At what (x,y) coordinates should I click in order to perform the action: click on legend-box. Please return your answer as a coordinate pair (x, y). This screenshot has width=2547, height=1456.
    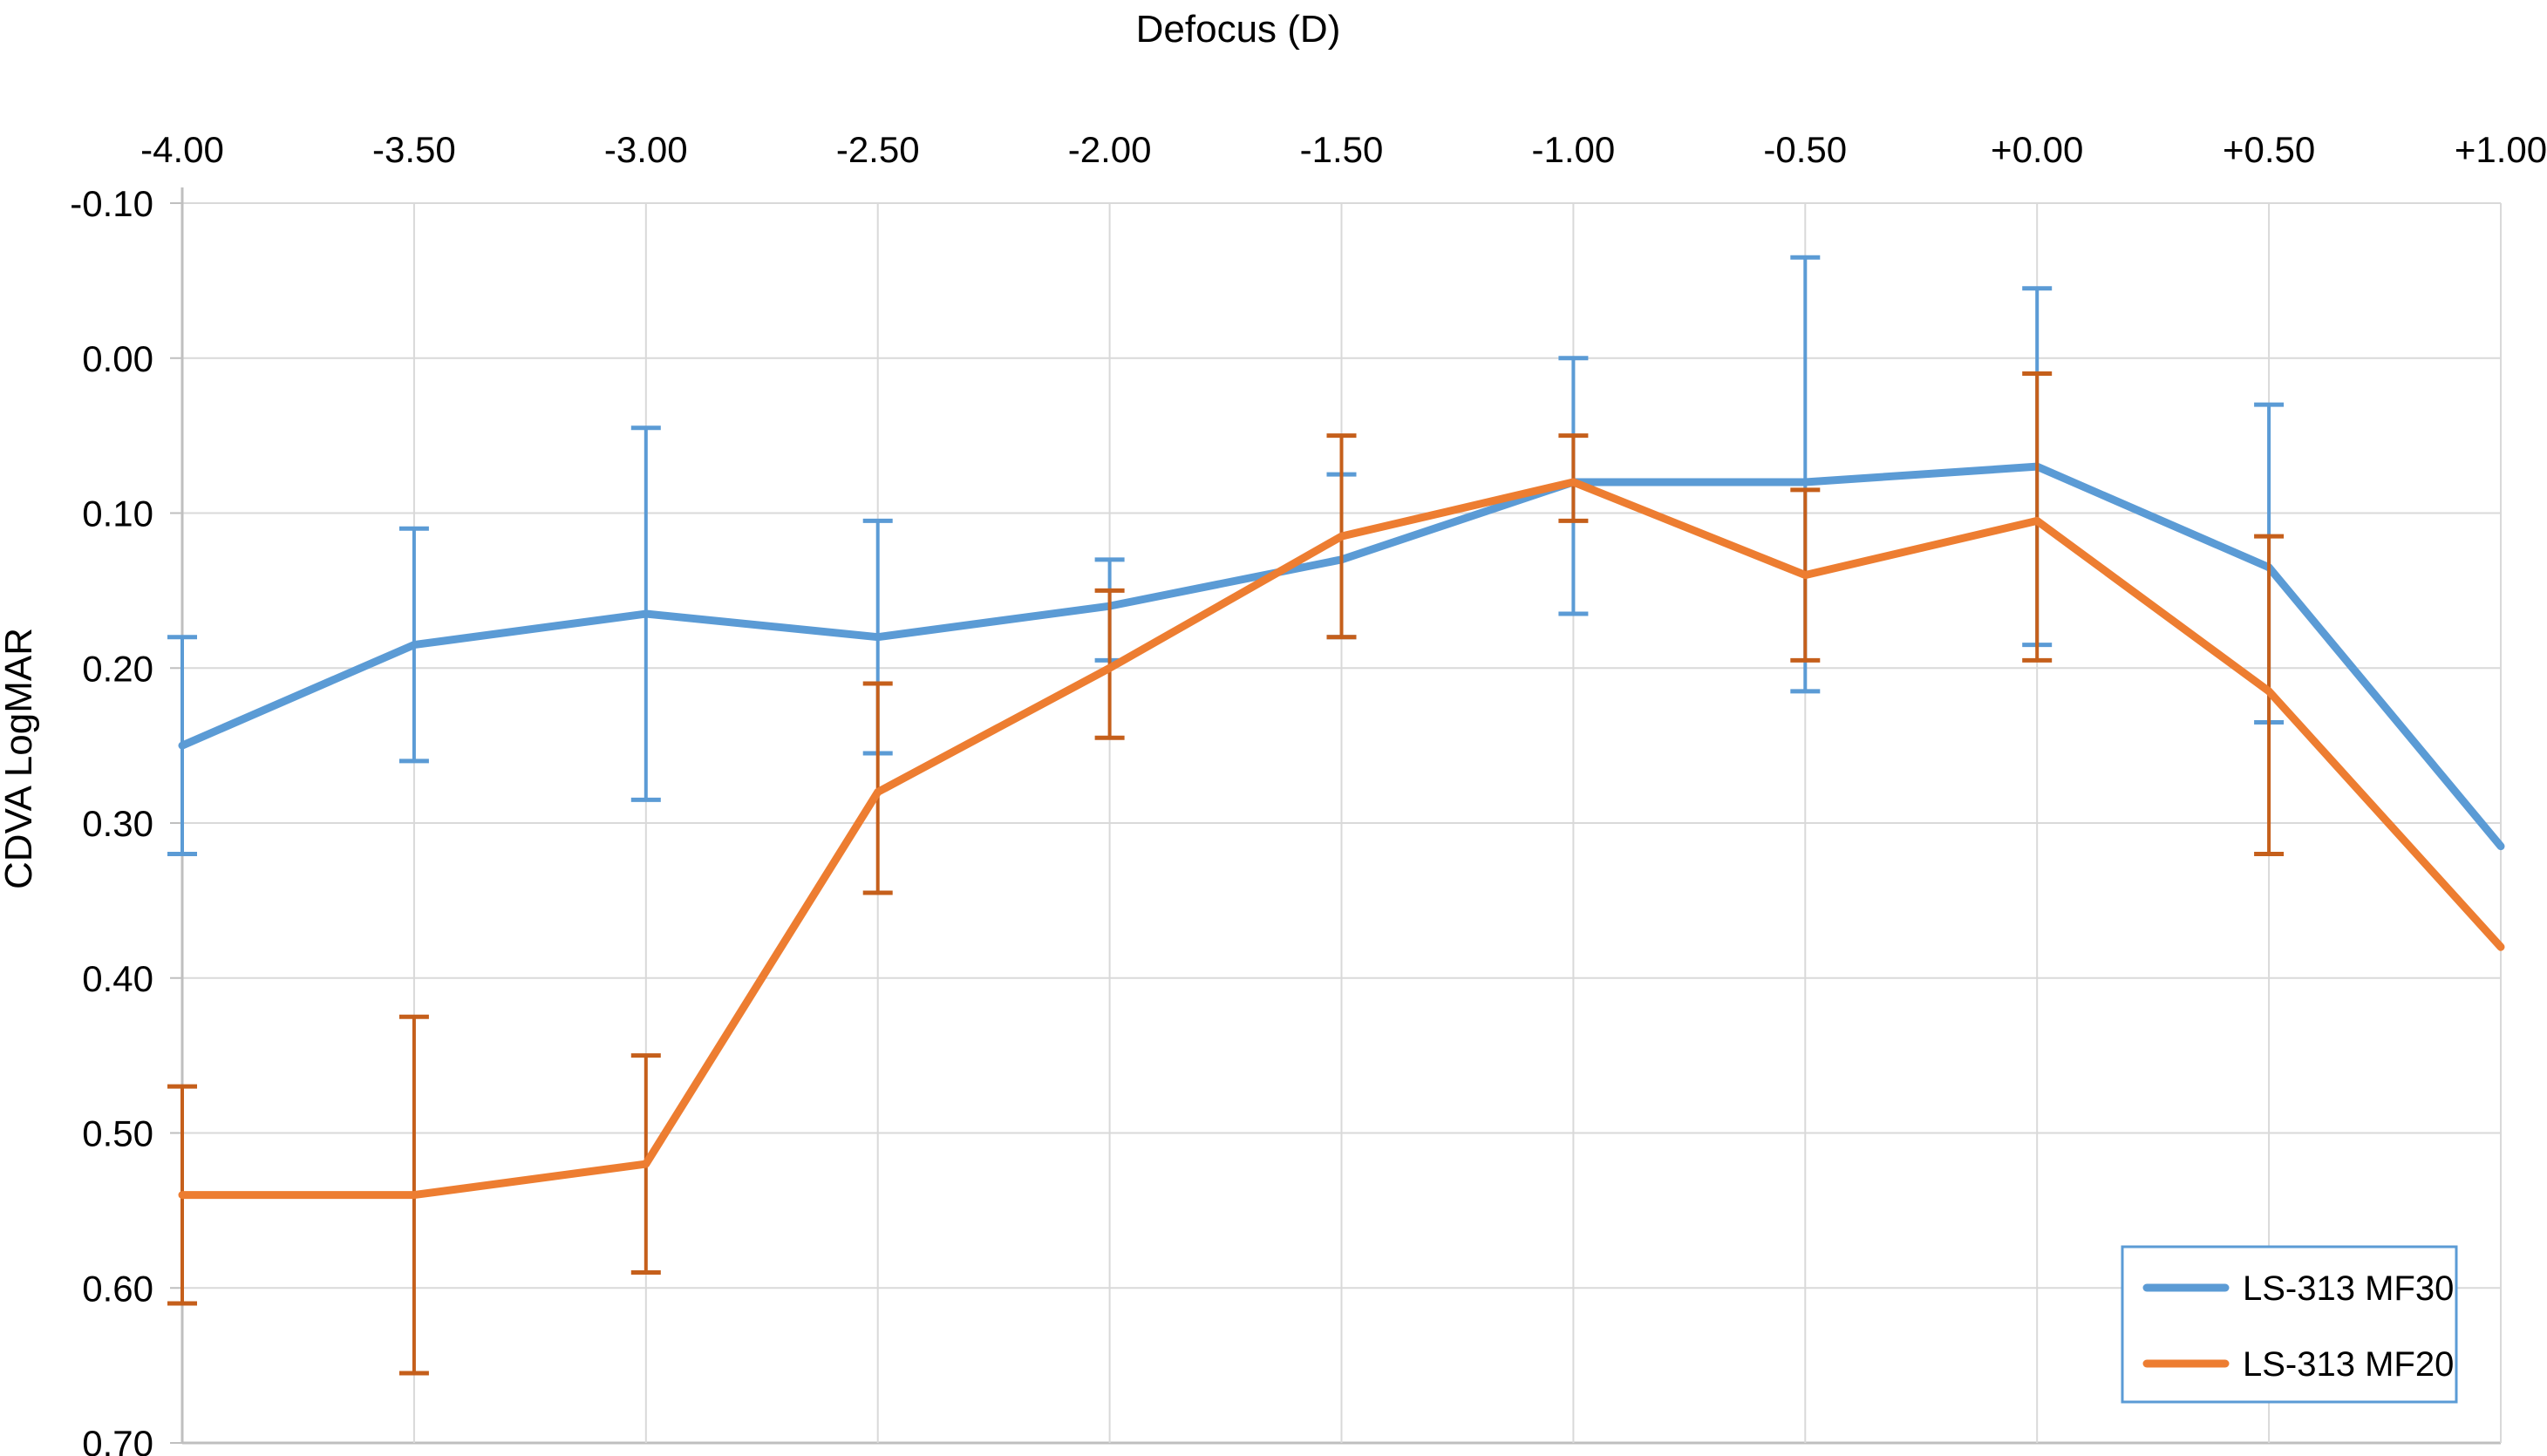
    Looking at the image, I should click on (2289, 1324).